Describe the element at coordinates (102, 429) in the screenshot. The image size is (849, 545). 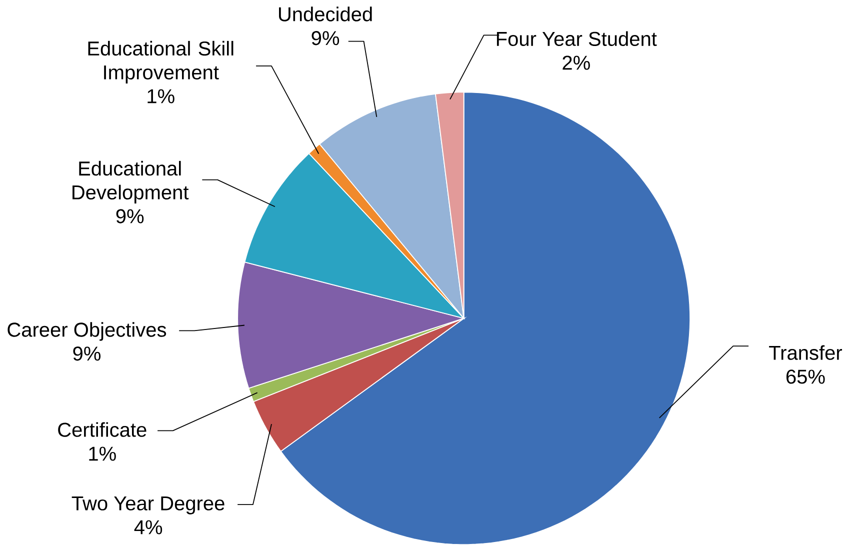
I see `slice-label: Certificate` at that location.